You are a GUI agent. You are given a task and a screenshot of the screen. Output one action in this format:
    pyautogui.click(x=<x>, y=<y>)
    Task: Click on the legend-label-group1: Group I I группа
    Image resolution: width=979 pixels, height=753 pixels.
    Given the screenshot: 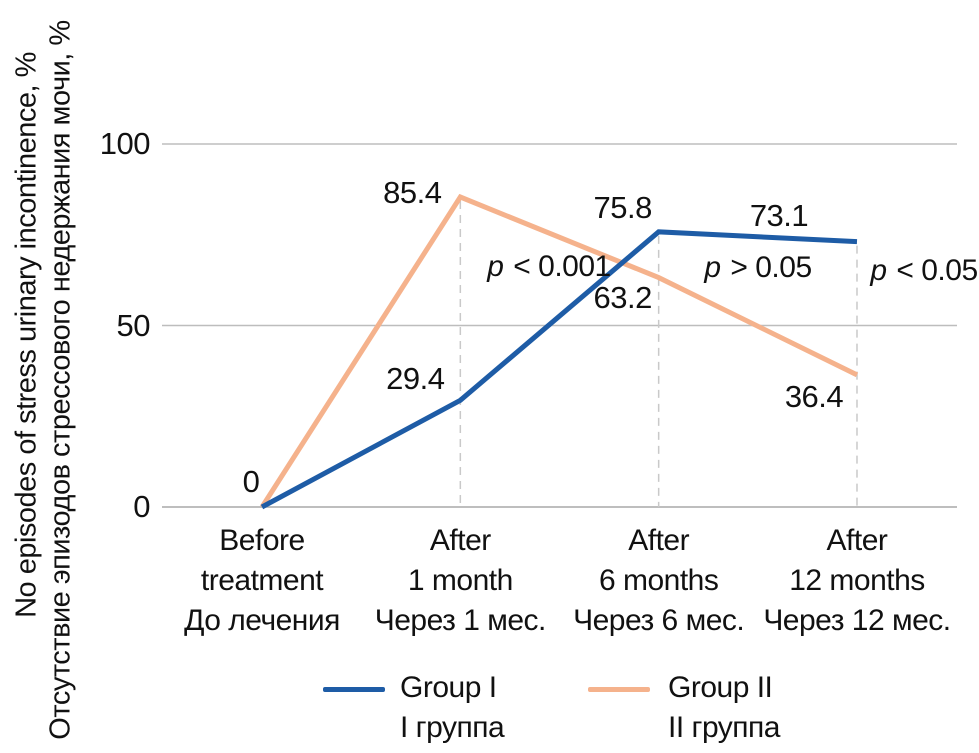 What is the action you would take?
    pyautogui.click(x=452, y=708)
    